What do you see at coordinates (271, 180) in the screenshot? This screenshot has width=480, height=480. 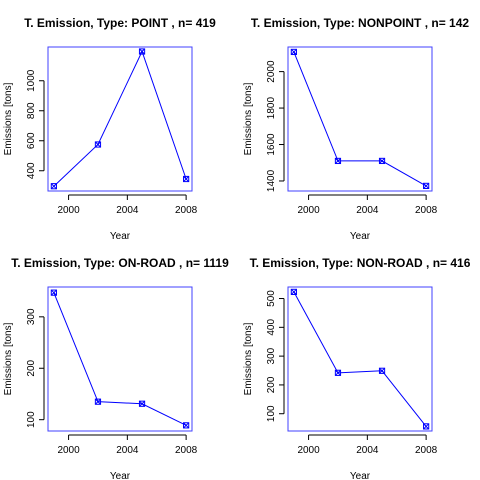 I see `y-tick-label: 1400` at bounding box center [271, 180].